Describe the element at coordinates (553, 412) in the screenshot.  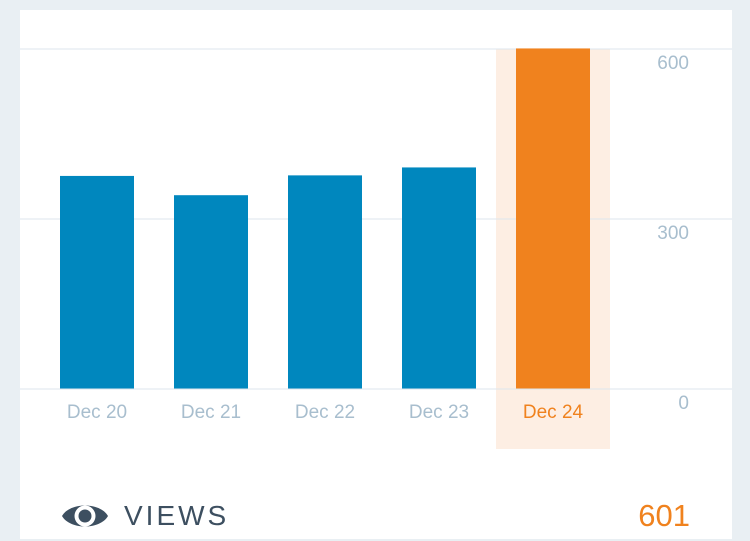
I see `x-tick-label: Dec 24` at that location.